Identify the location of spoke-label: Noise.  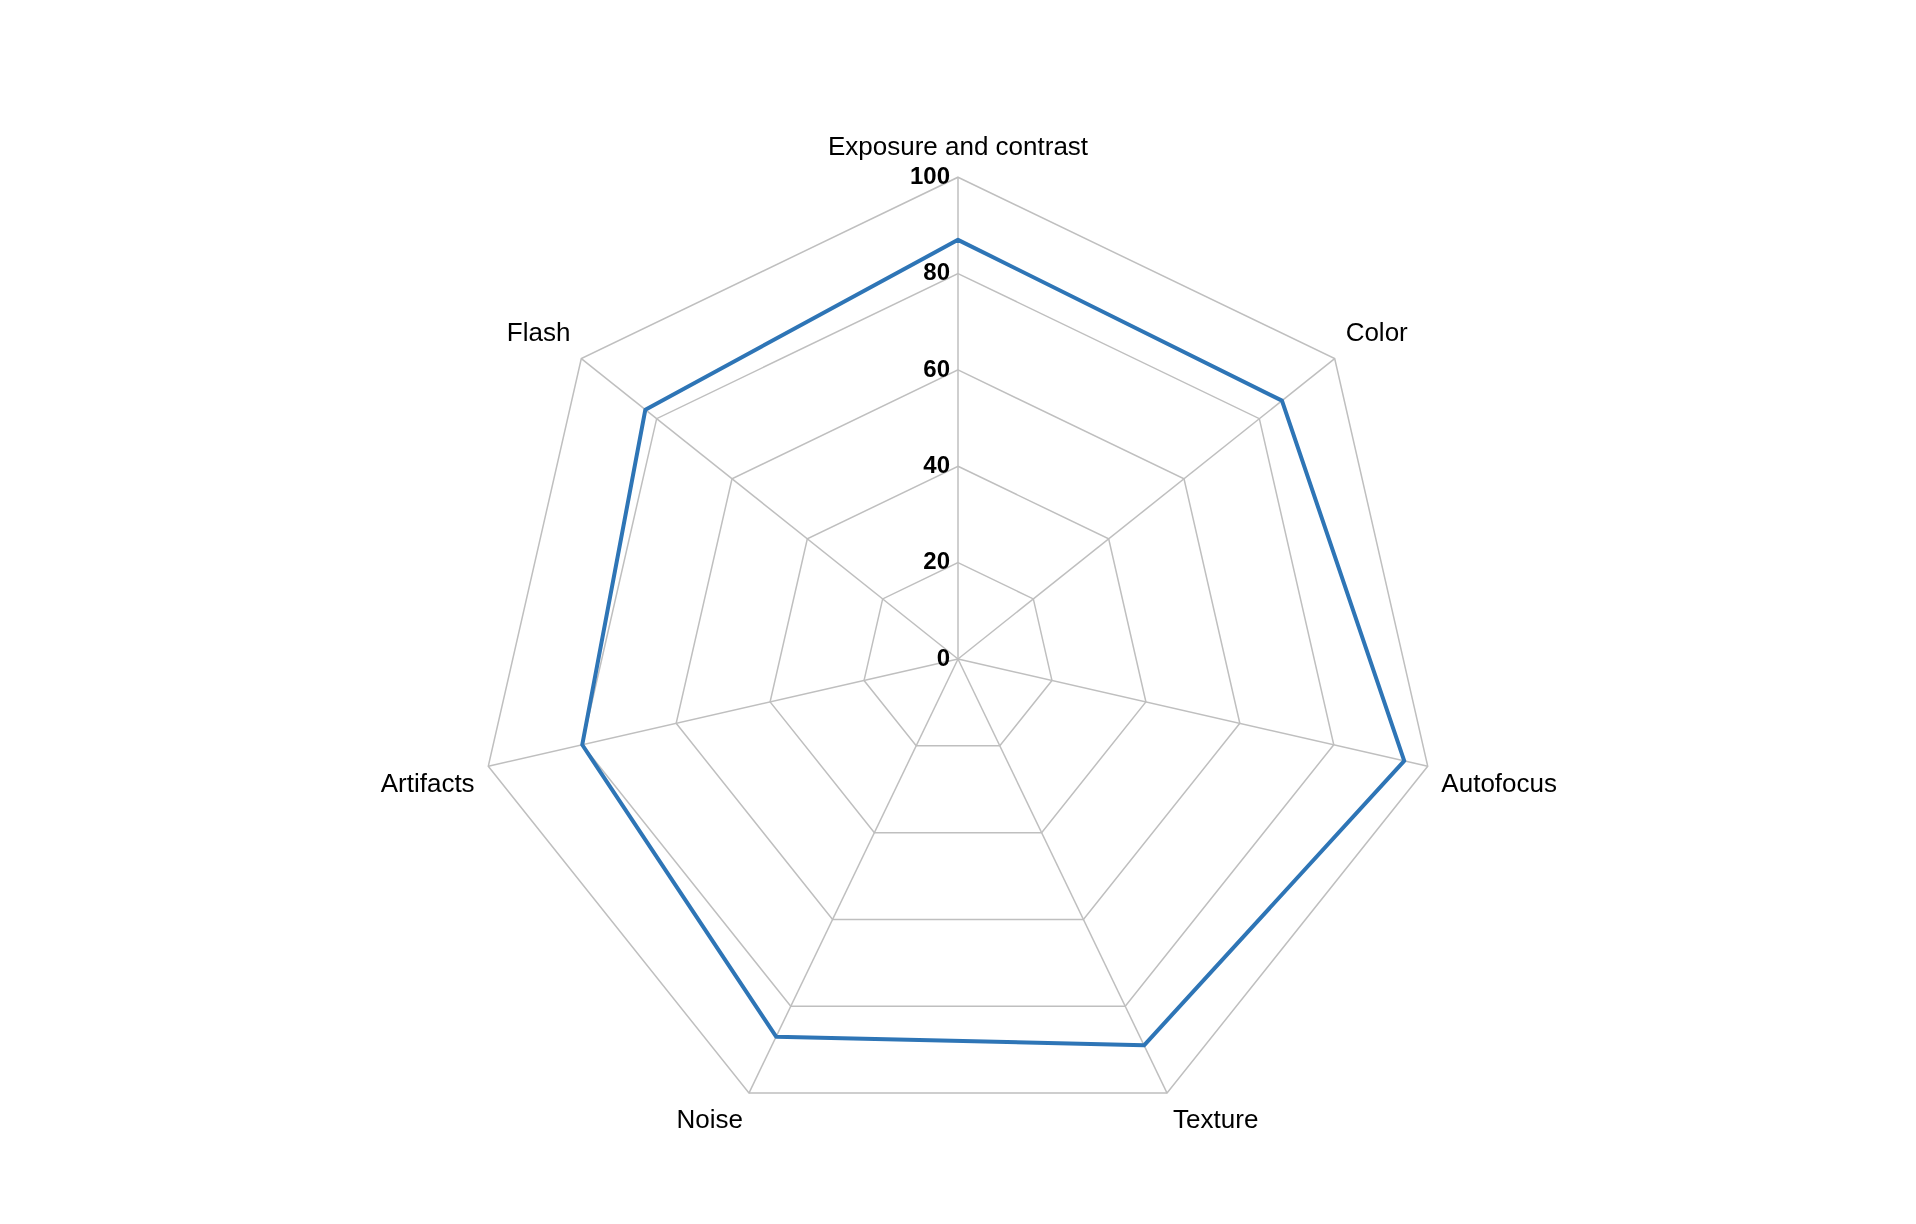
(709, 1119).